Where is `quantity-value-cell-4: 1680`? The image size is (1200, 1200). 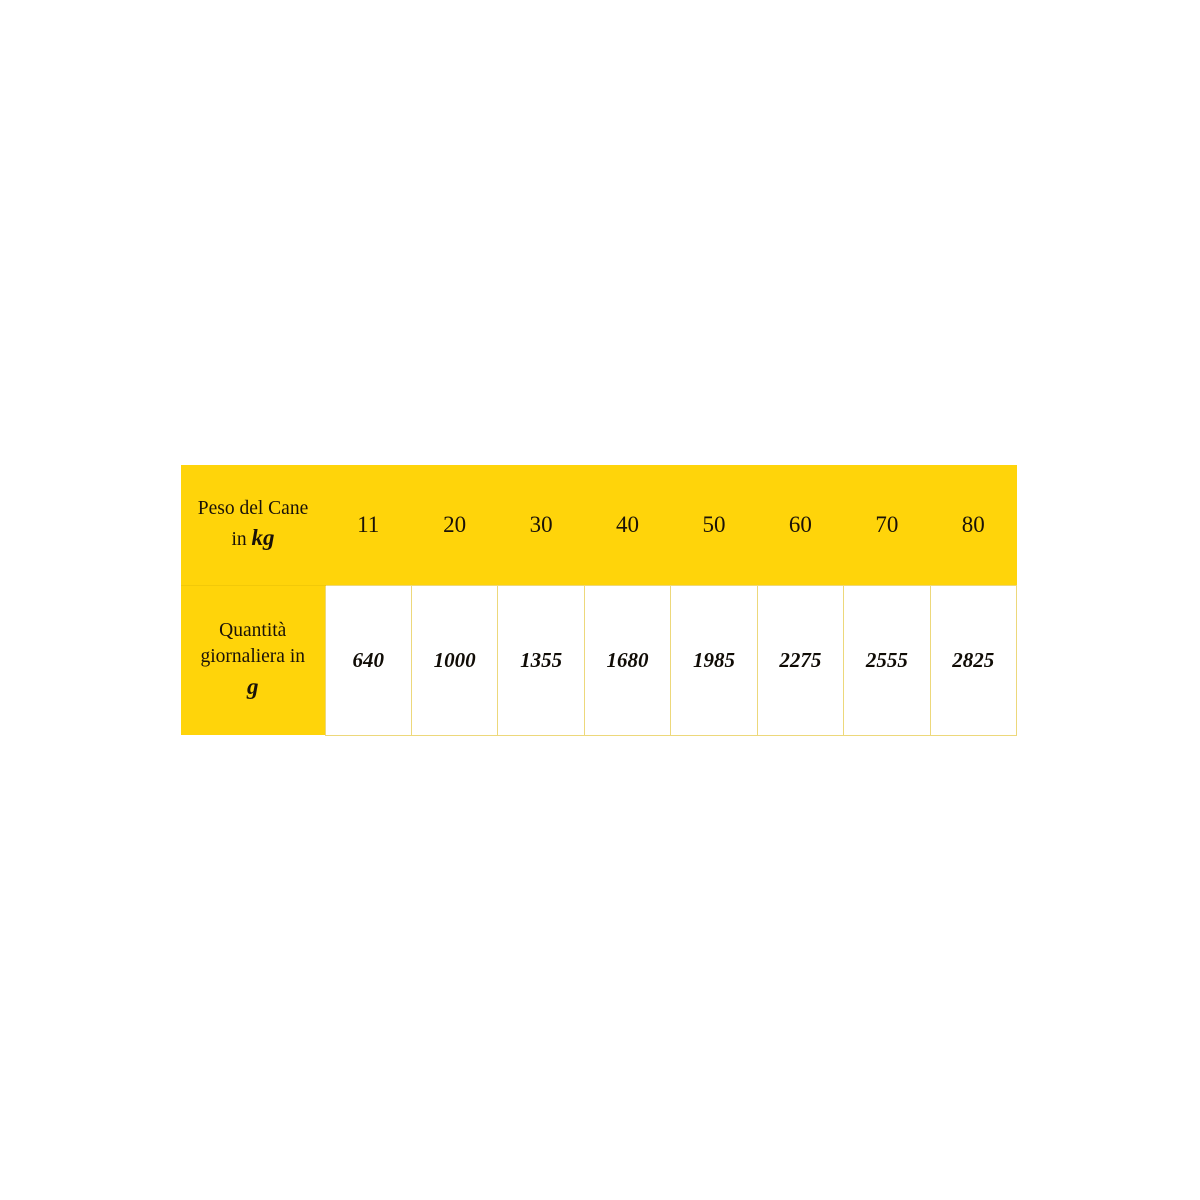 quantity-value-cell-4: 1680 is located at coordinates (627, 660).